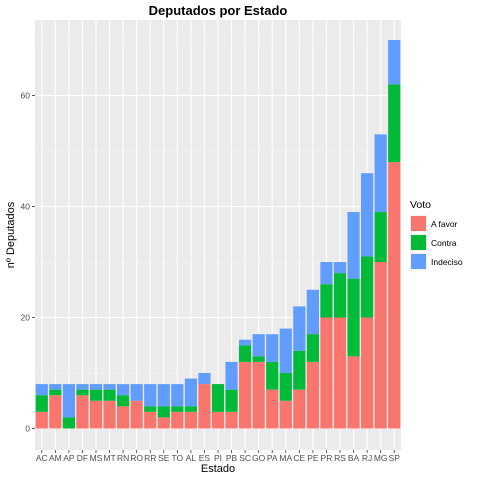 The image size is (480, 480). I want to click on x-tick-label: AC, so click(42, 458).